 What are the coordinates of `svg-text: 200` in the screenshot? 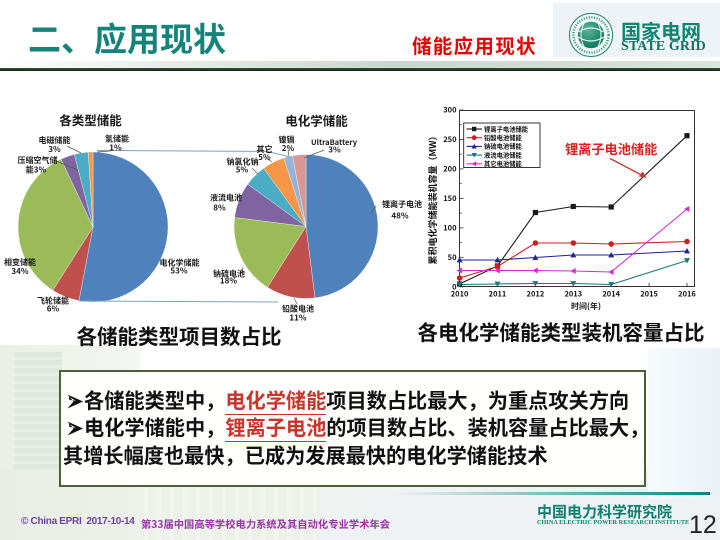 It's located at (450, 169).